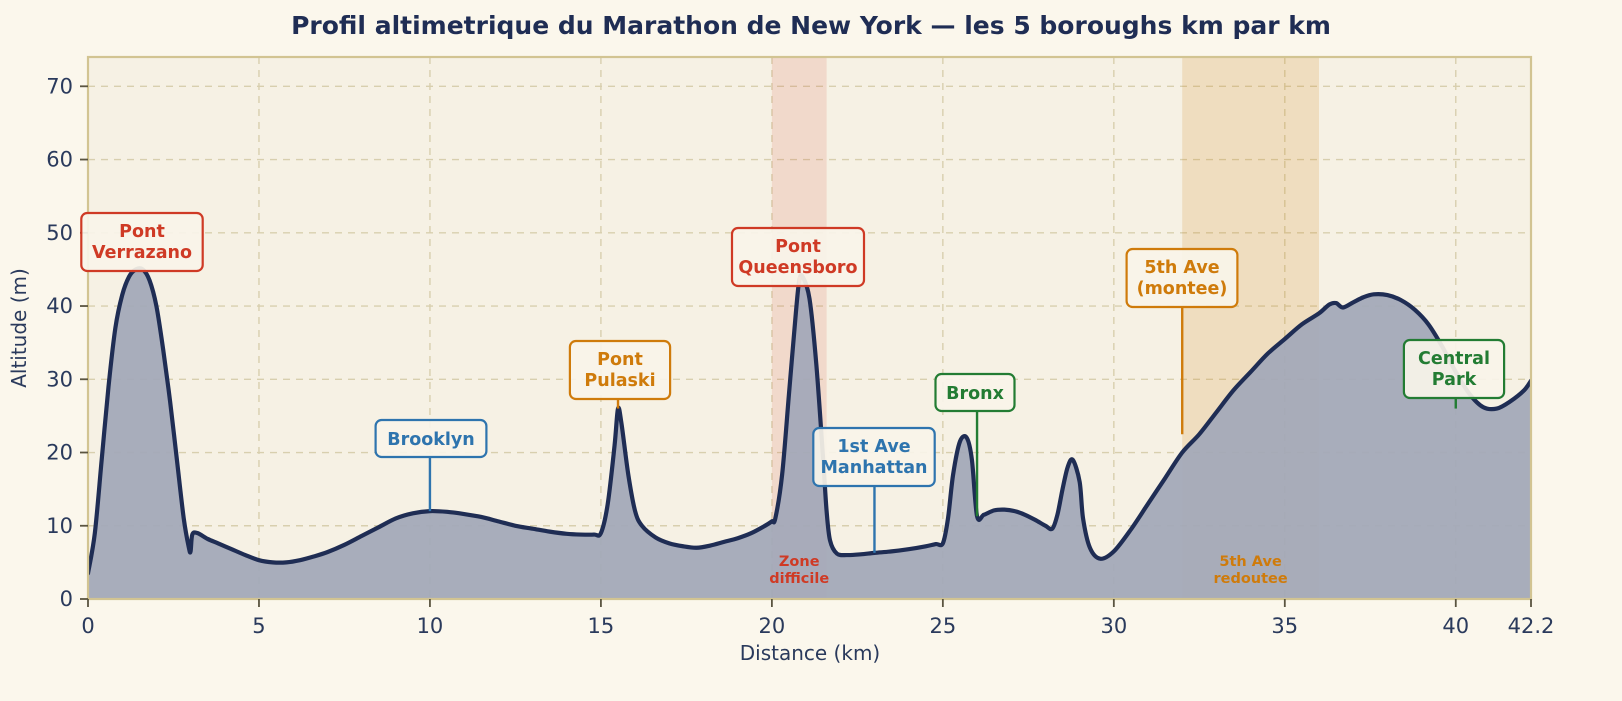  Describe the element at coordinates (67, 342) in the screenshot. I see `y-axis-ticks: 0 10 20 30 40 50 60 70` at that location.